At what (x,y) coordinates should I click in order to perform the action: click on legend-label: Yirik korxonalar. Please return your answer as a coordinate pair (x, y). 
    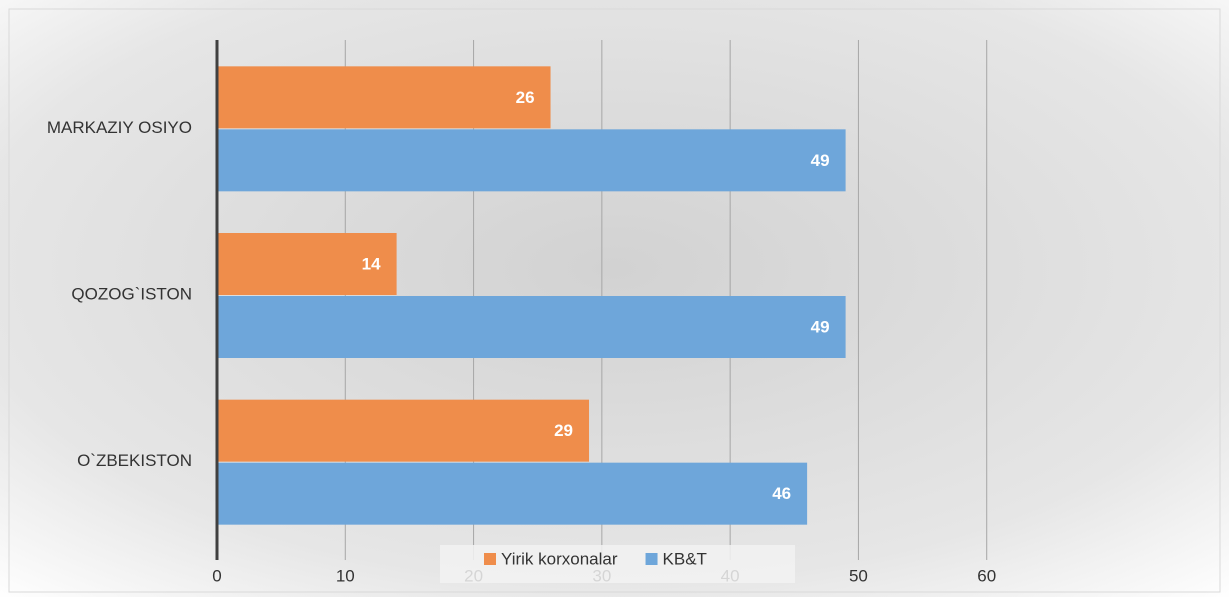
    Looking at the image, I should click on (559, 558).